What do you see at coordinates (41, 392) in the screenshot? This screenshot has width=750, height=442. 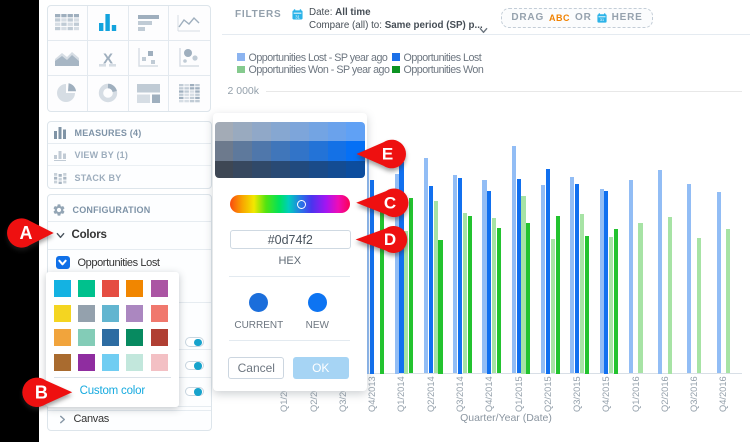 I see `svg-text: B` at bounding box center [41, 392].